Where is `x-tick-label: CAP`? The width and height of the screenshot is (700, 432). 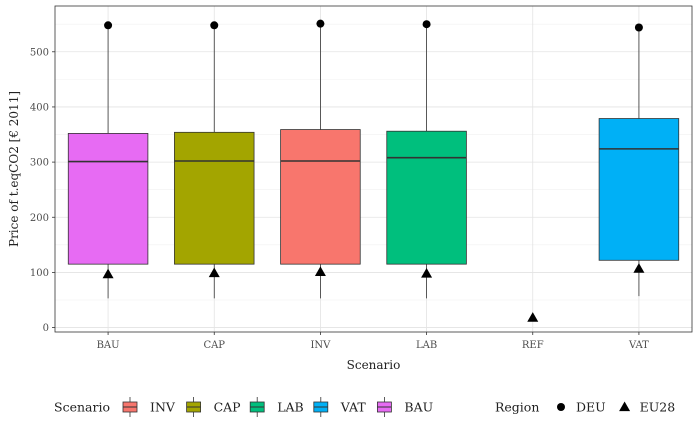 x-tick-label: CAP is located at coordinates (214, 345).